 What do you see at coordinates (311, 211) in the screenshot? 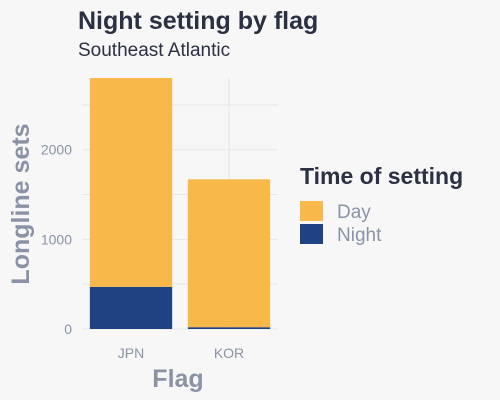
I see `legend-swatch-day` at bounding box center [311, 211].